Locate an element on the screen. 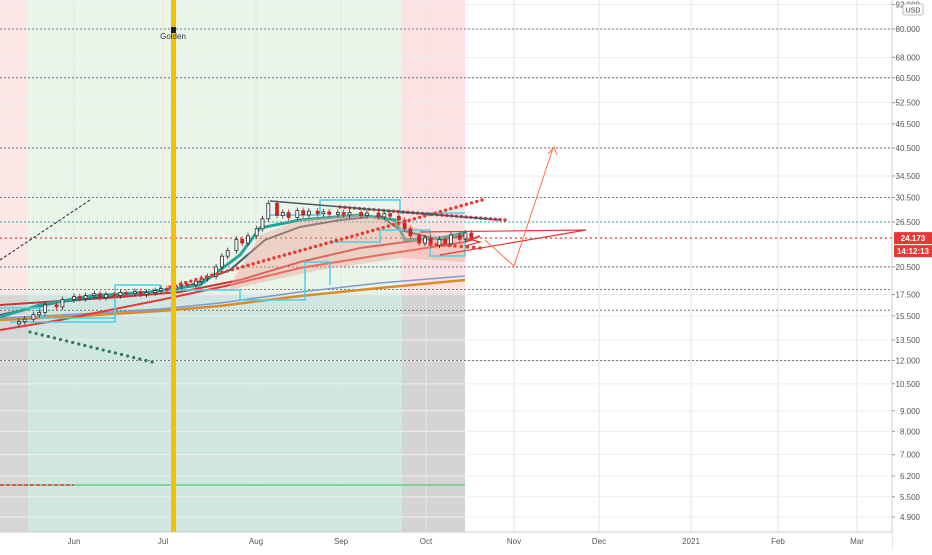 The width and height of the screenshot is (932, 555). golden-vertical-line is located at coordinates (173, 266).